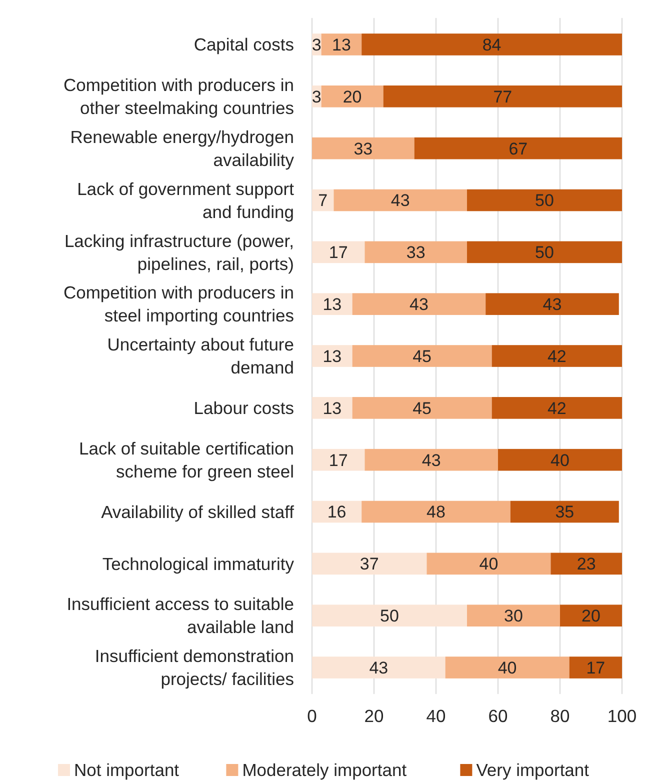 The width and height of the screenshot is (649, 780). What do you see at coordinates (312, 716) in the screenshot?
I see `x-tick-label: 0` at bounding box center [312, 716].